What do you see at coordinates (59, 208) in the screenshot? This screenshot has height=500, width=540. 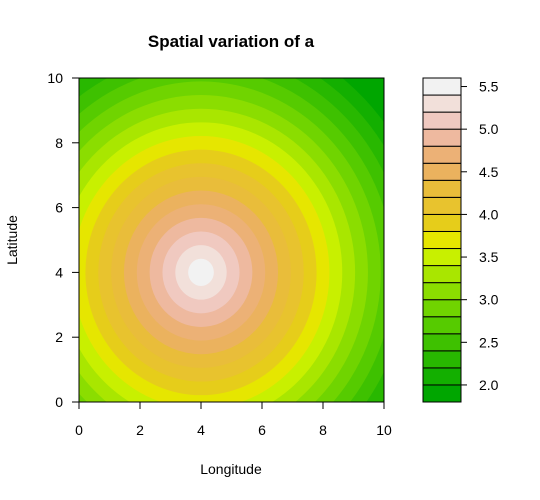 I see `y-tick-label: 6` at bounding box center [59, 208].